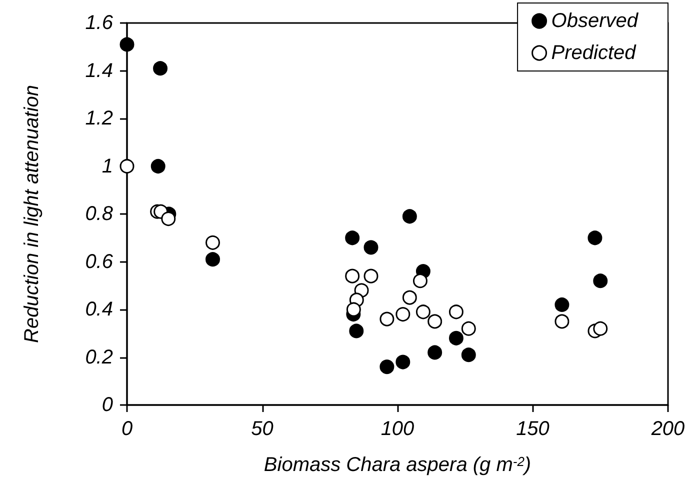  Describe the element at coordinates (32, 214) in the screenshot. I see `y-axis-title: Reduction in light attenuation` at that location.